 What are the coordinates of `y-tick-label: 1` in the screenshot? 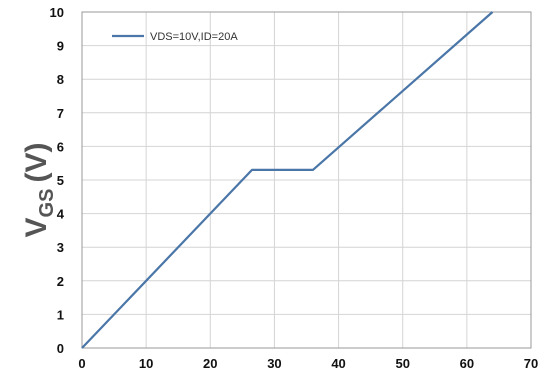 It's located at (60, 314).